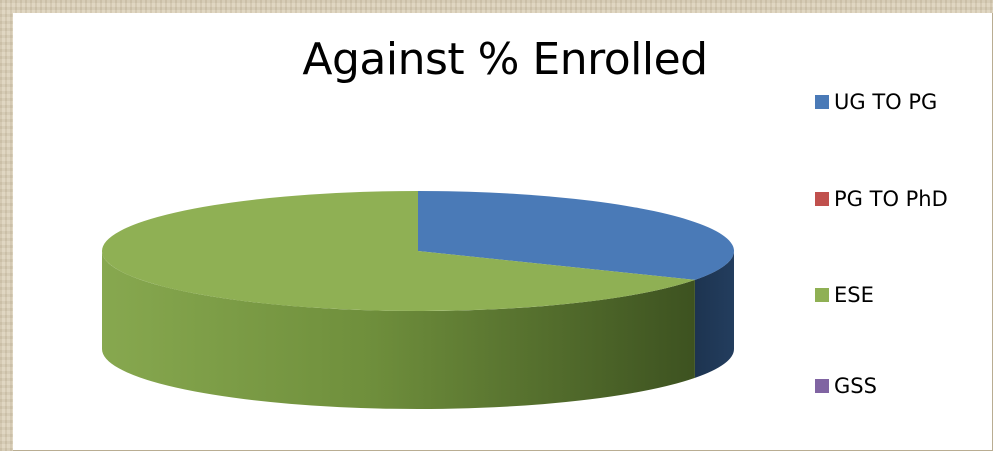 The height and width of the screenshot is (451, 993). Describe the element at coordinates (714, 314) in the screenshot. I see `pie-slice-side-ug-to-pg` at that location.